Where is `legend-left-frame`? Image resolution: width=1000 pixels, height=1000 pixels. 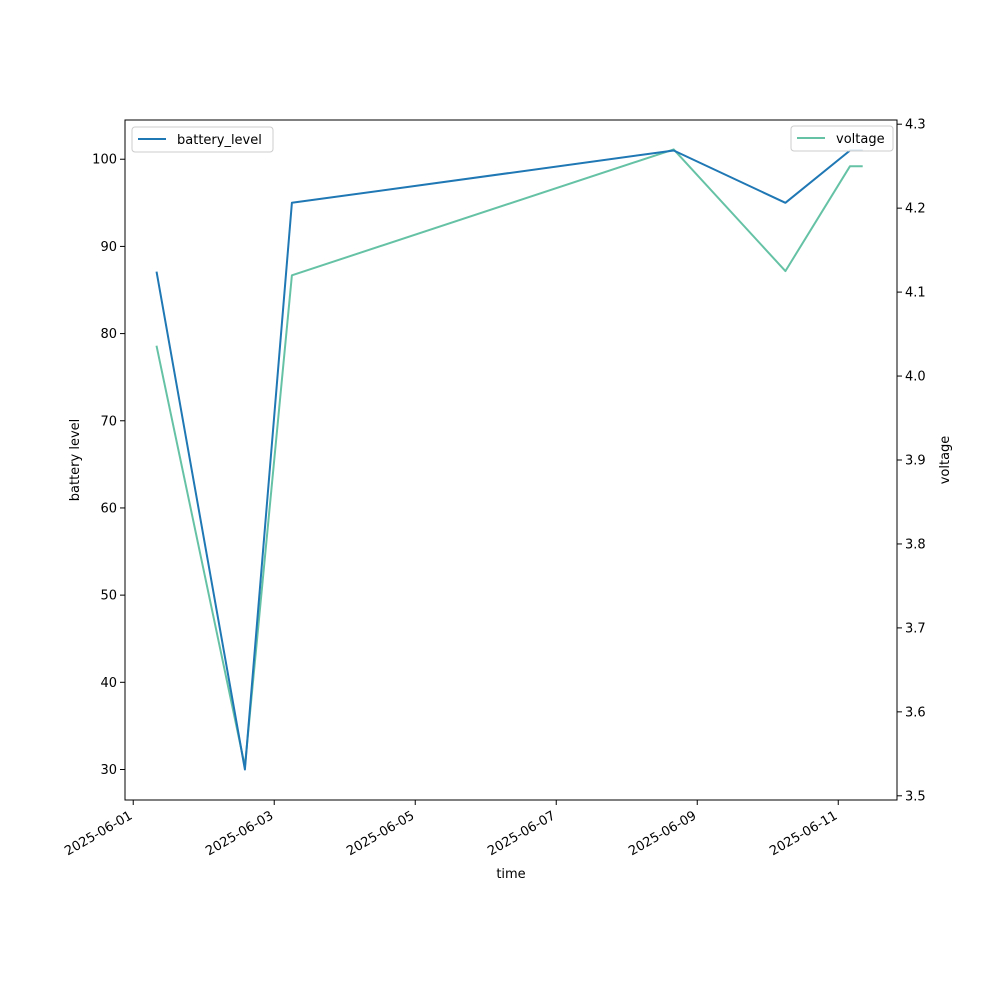
legend-left-frame is located at coordinates (202, 139).